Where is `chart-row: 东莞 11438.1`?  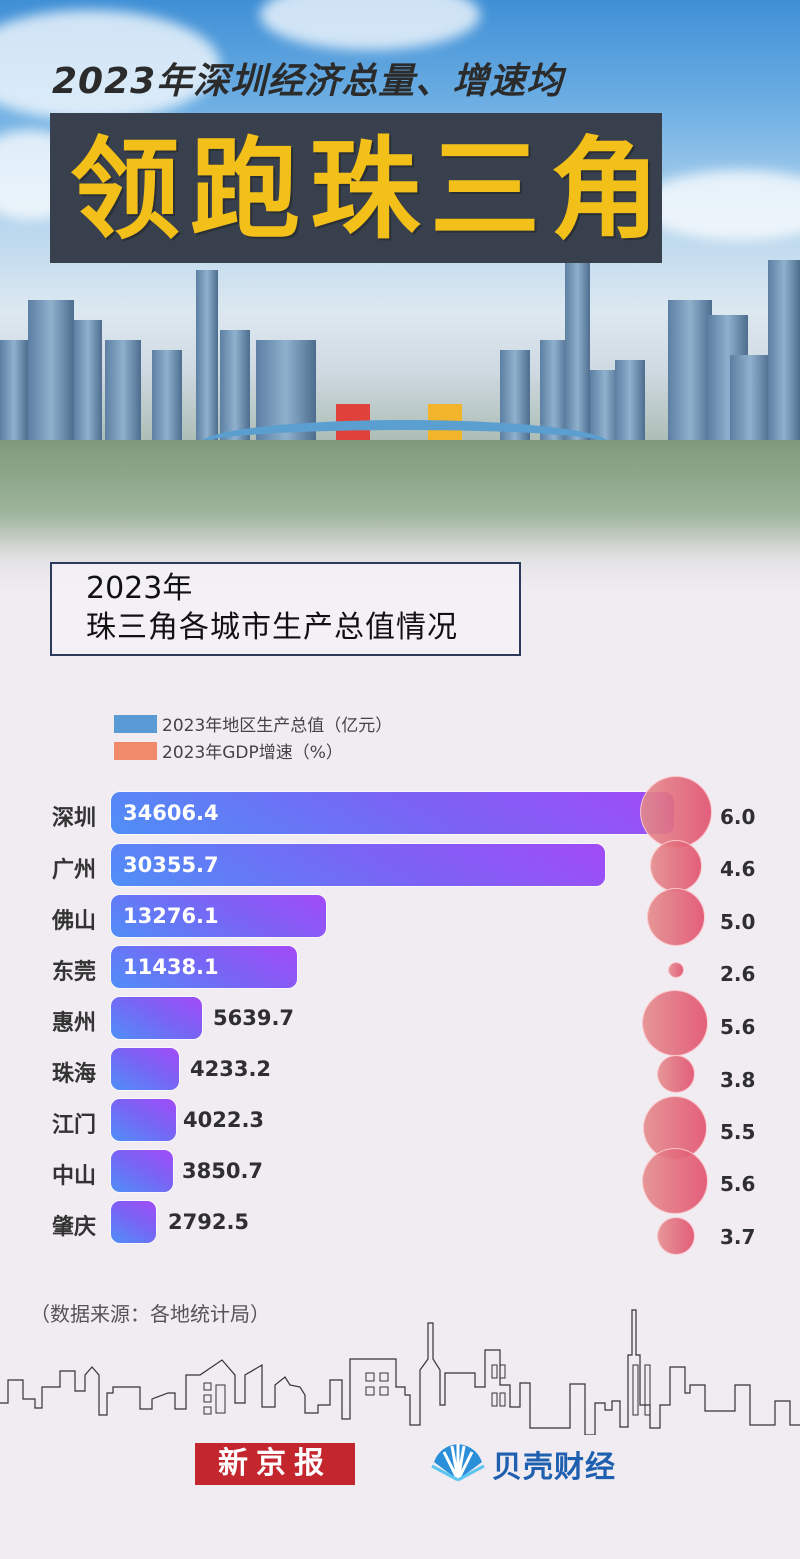
chart-row: 东莞 11438.1 is located at coordinates (400, 969).